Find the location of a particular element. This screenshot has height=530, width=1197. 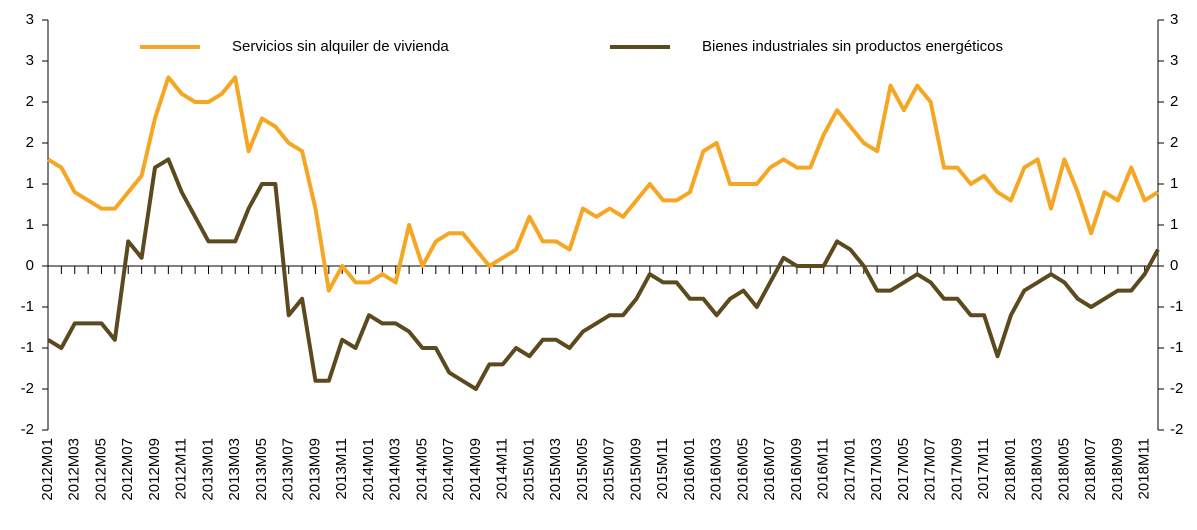

x-tick-label: 2017M07 is located at coordinates (930, 469).